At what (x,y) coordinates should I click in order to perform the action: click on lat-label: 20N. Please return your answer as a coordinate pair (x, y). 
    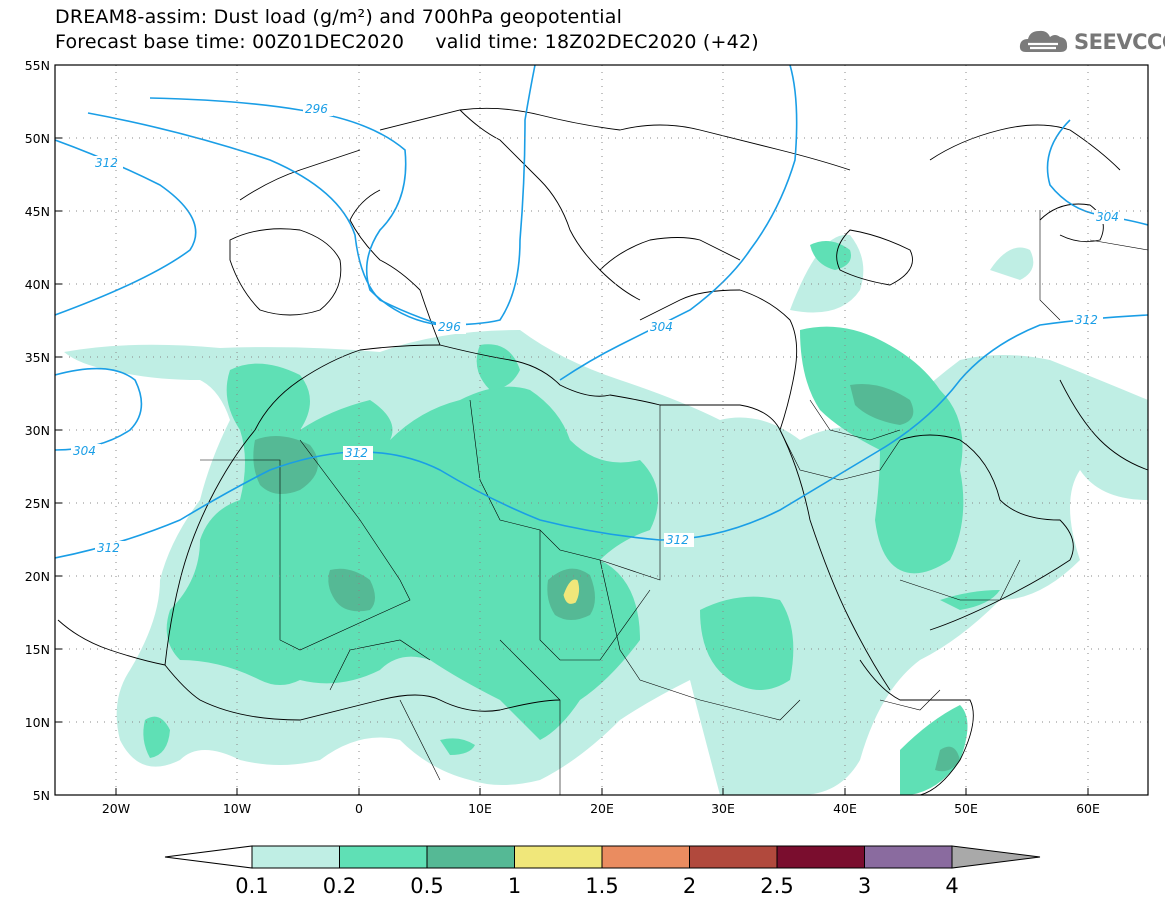
    Looking at the image, I should click on (37, 576).